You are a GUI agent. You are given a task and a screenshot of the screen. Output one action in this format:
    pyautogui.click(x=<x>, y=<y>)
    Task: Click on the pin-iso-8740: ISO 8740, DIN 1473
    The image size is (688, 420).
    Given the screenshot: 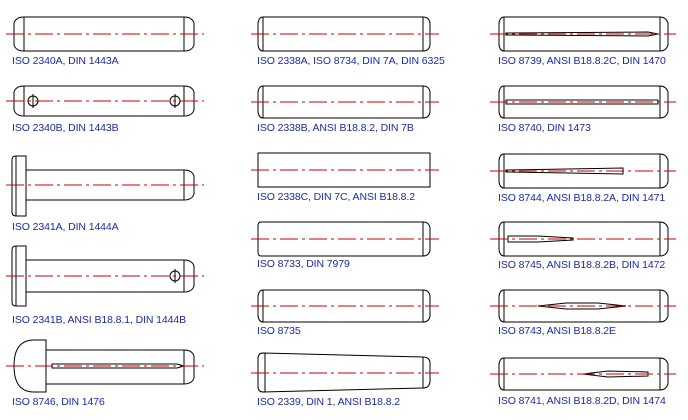 What is the action you would take?
    pyautogui.click(x=589, y=111)
    